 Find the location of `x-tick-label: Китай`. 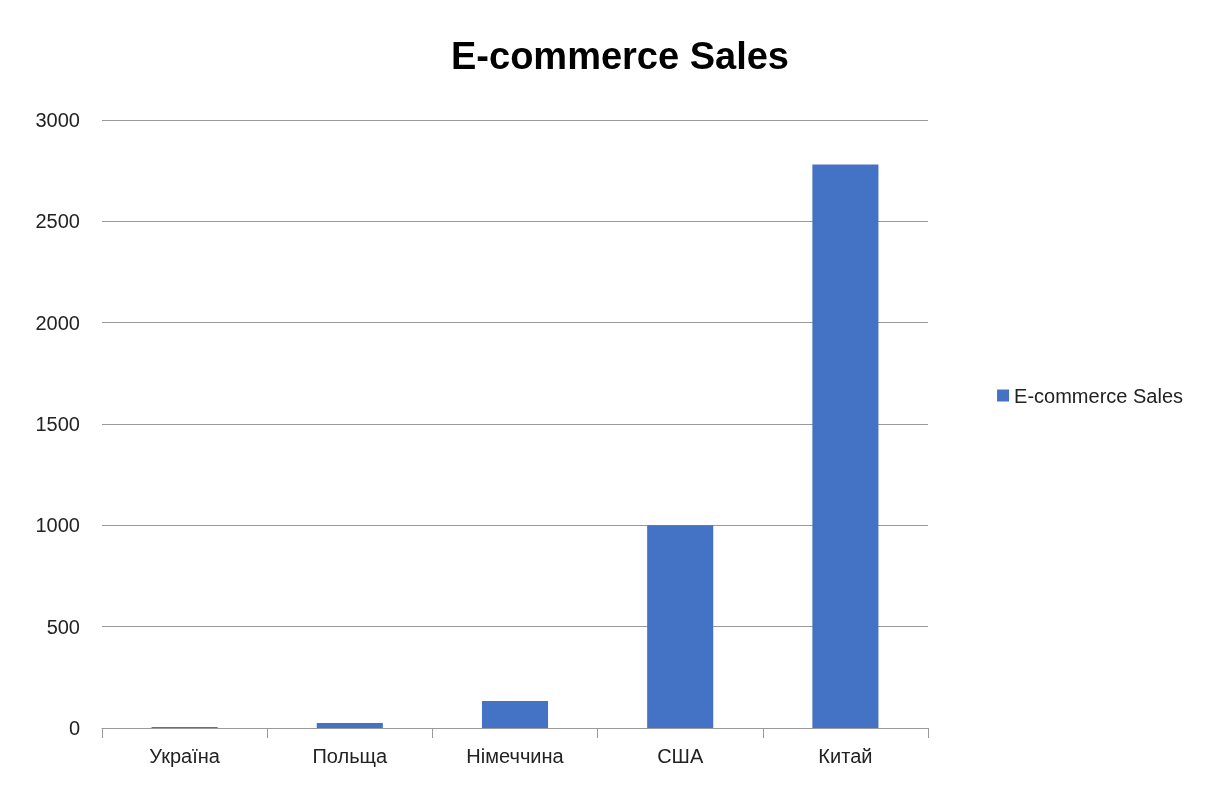

x-tick-label: Китай is located at coordinates (845, 756).